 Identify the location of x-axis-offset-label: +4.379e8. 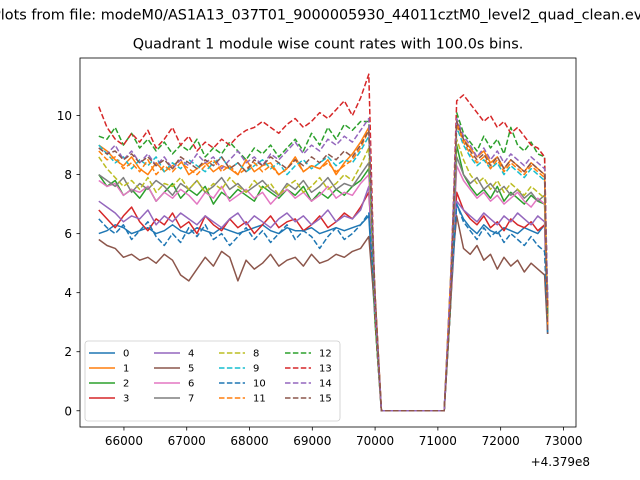
(560, 462).